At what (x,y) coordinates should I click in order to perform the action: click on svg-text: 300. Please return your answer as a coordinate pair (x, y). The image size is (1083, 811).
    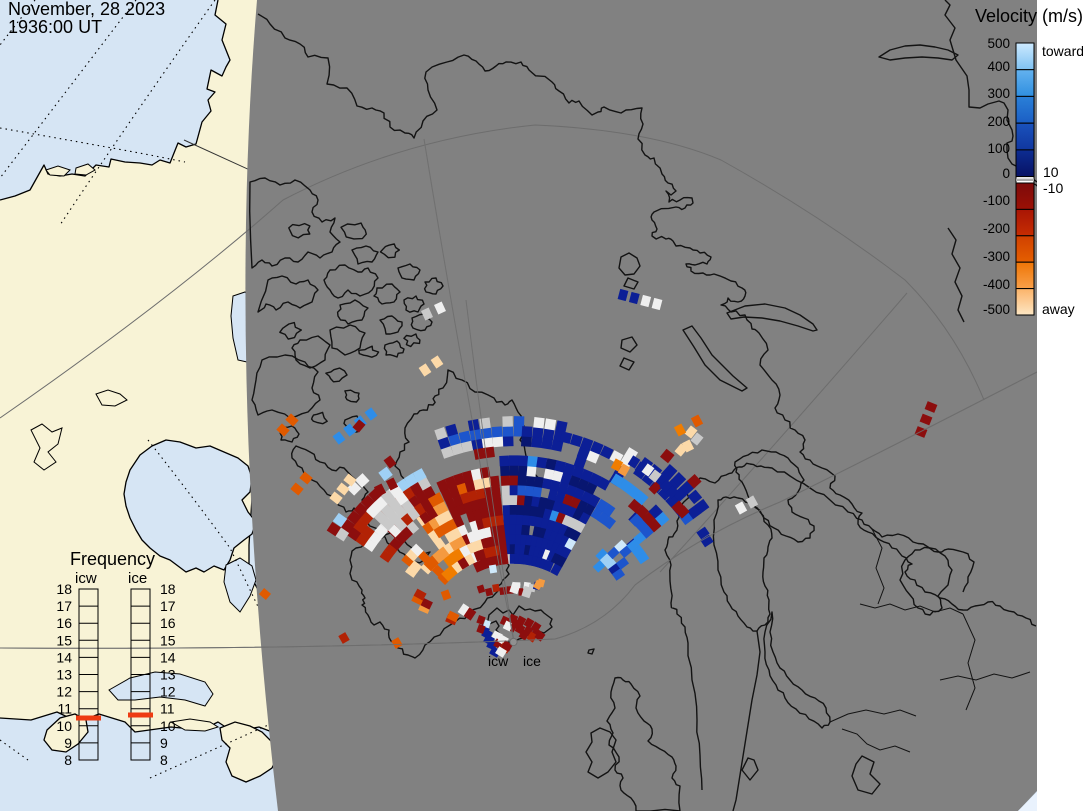
    Looking at the image, I should click on (998, 93).